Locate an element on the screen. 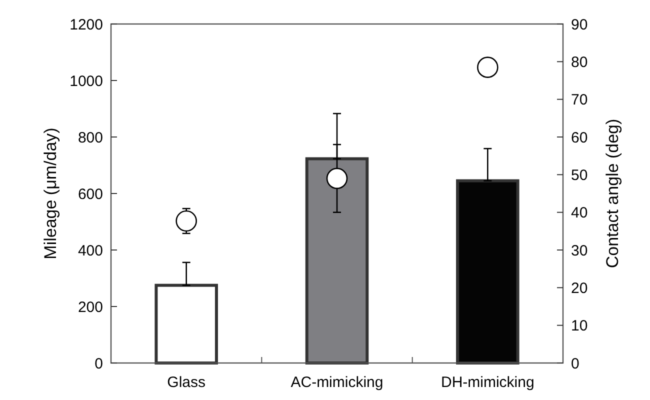 This screenshot has width=650, height=400. y-tick-label: 600 is located at coordinates (90, 194).